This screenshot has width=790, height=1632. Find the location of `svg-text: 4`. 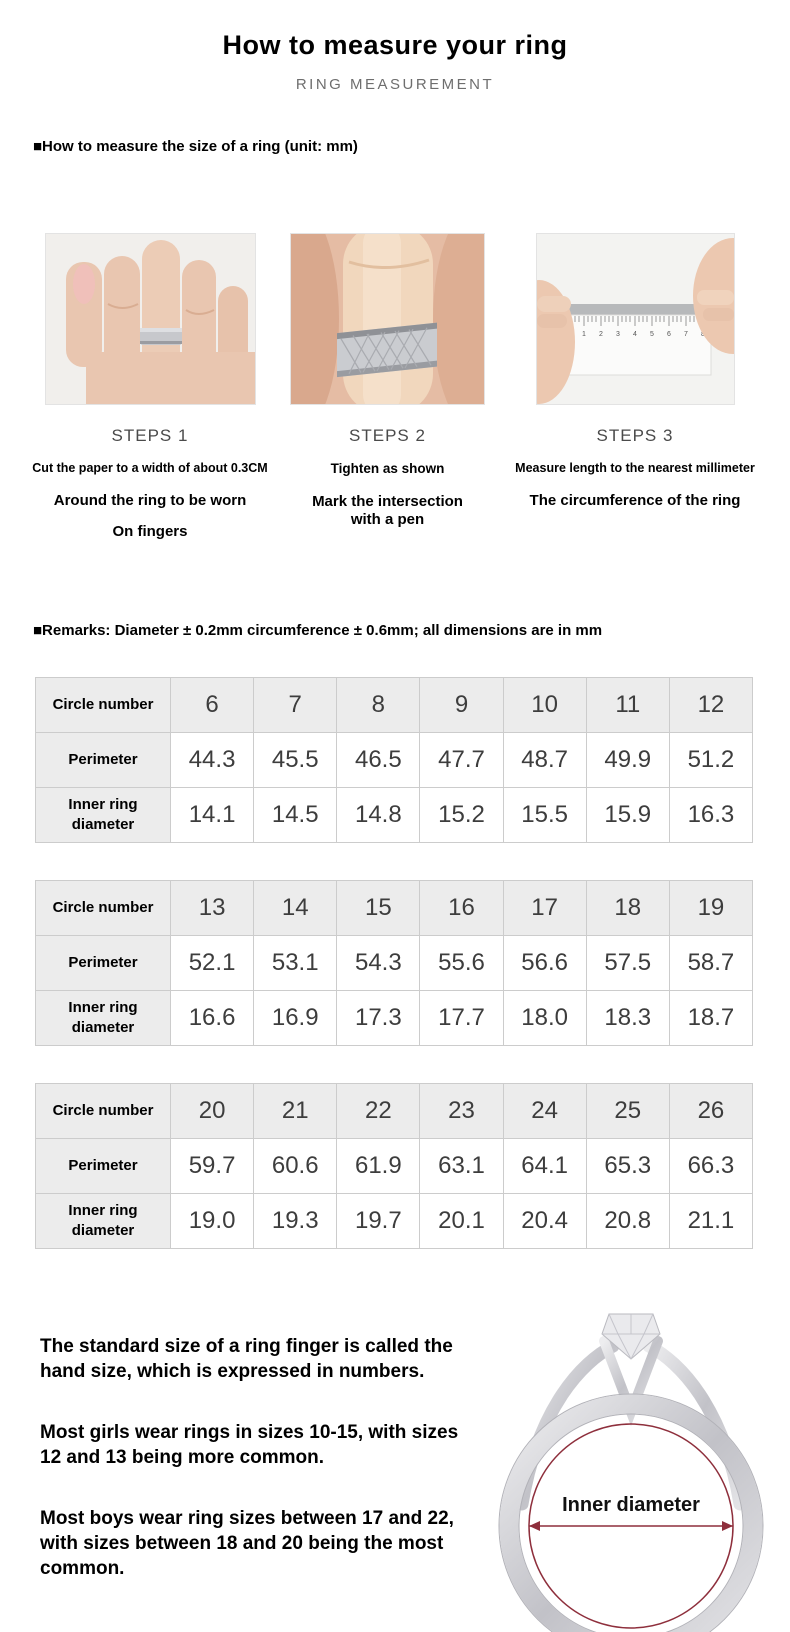

svg-text: 4 is located at coordinates (635, 334).